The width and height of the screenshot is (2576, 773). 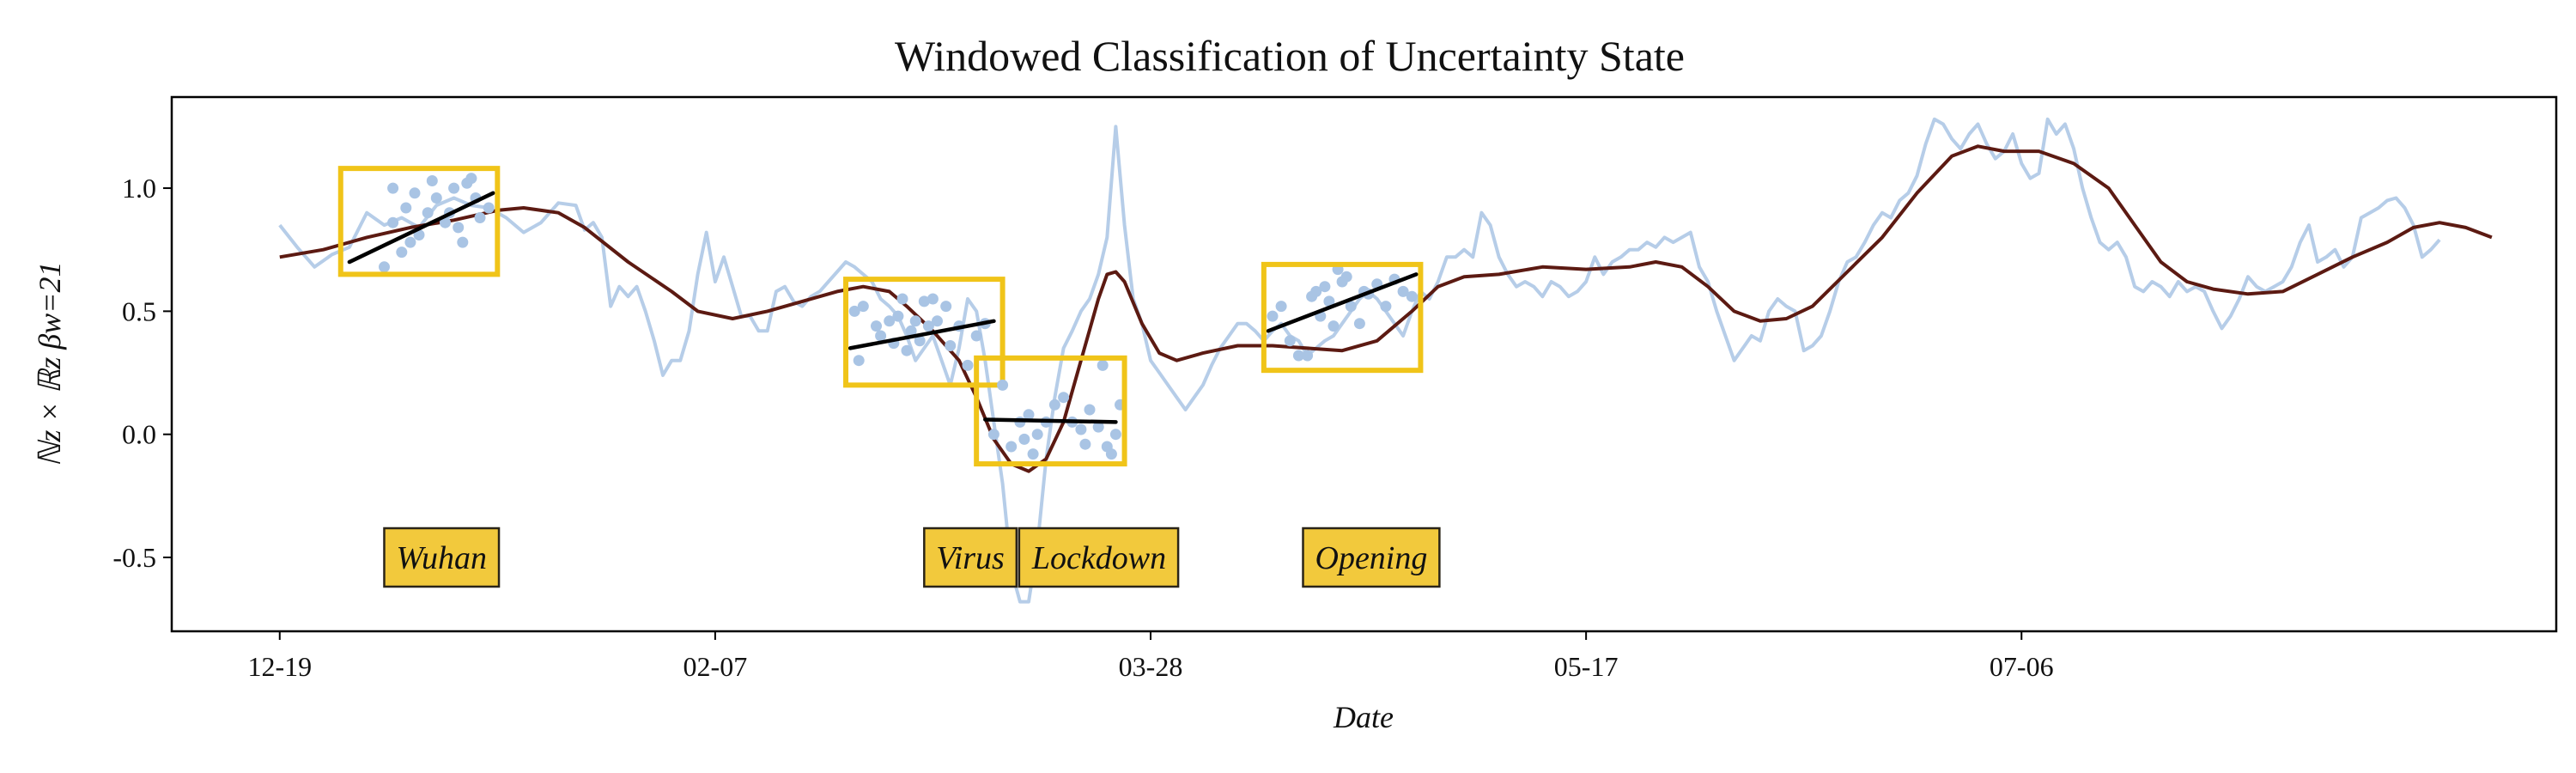 I want to click on event-label: Opening, so click(x=1371, y=557).